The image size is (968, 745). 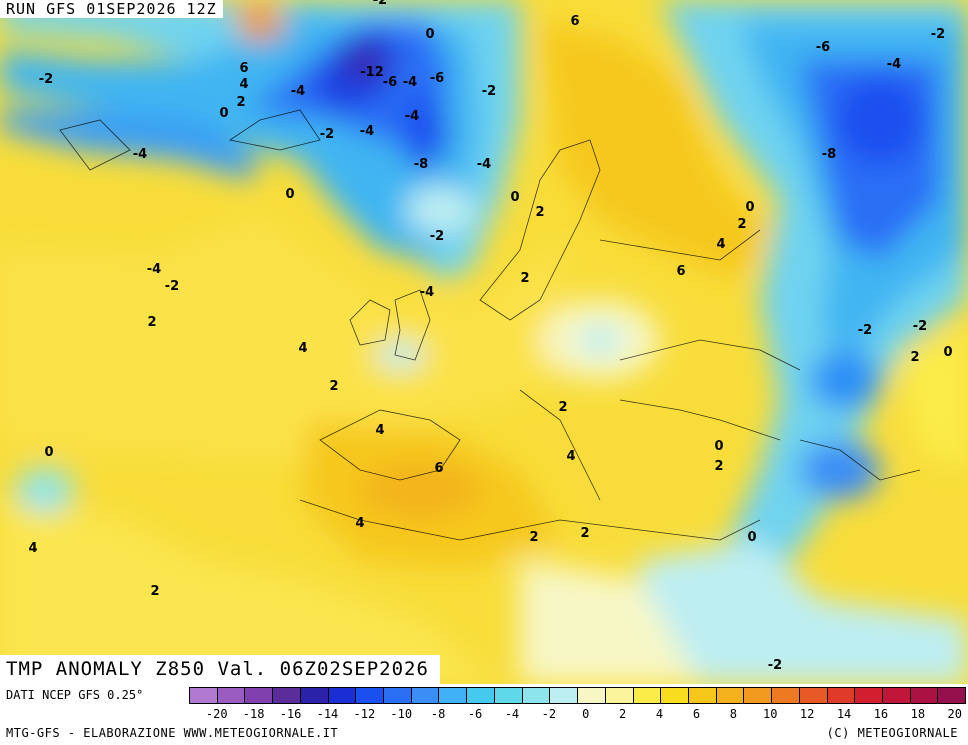 What do you see at coordinates (216, 714) in the screenshot?
I see `scale-tick-label: -20` at bounding box center [216, 714].